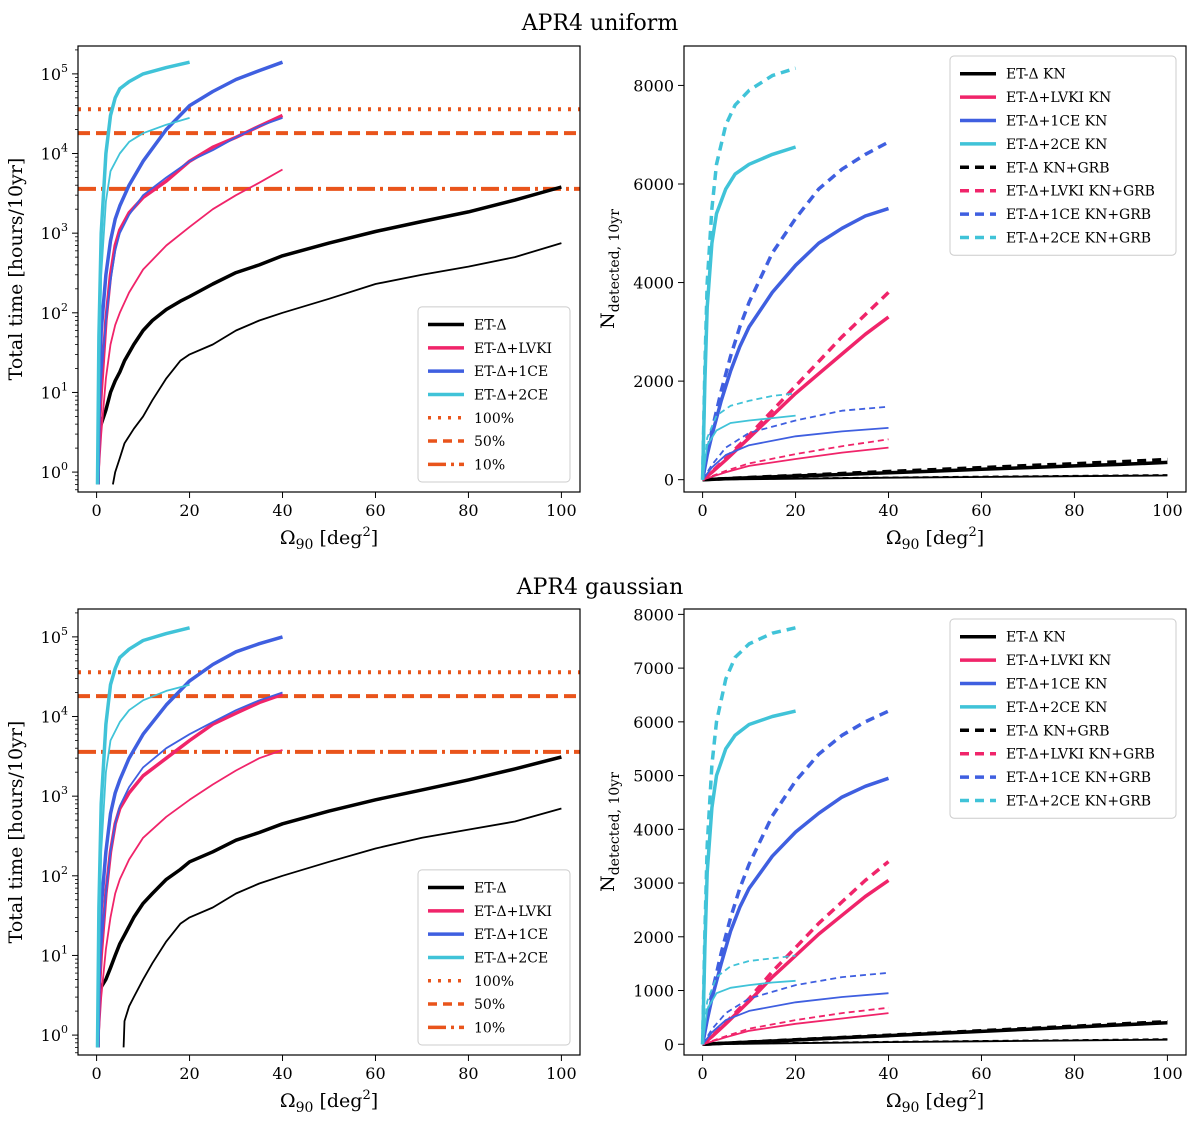 This screenshot has height=1124, width=1200. What do you see at coordinates (54, 312) in the screenshot?
I see `y-tick-label: 10²` at bounding box center [54, 312].